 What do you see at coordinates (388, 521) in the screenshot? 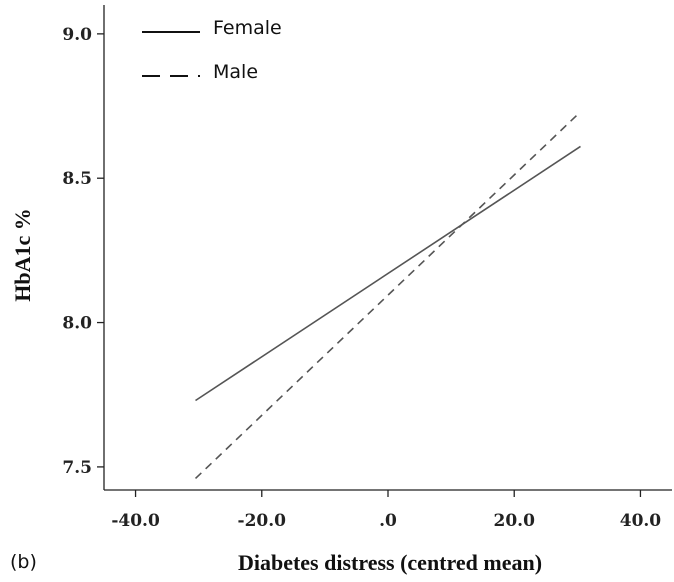
I see `x-tick-label: .0` at bounding box center [388, 521].